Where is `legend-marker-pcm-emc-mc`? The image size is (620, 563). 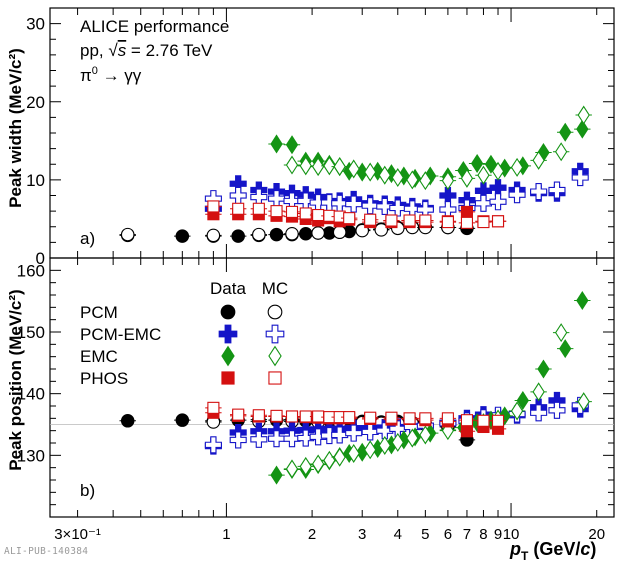
legend-marker-pcm-emc-mc is located at coordinates (275, 334).